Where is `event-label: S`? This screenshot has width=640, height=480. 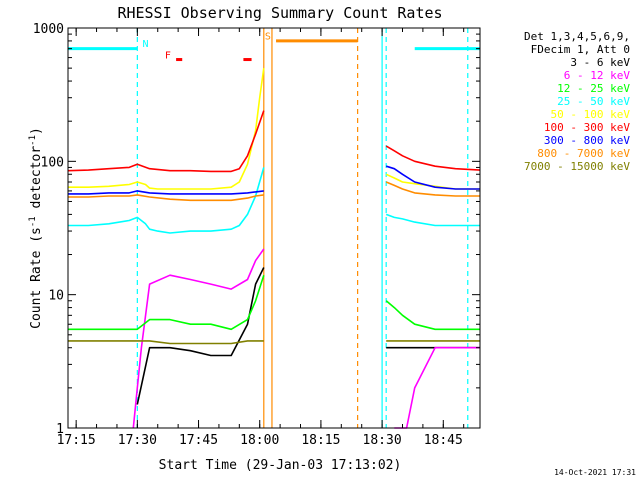
event-label: S is located at coordinates (268, 36).